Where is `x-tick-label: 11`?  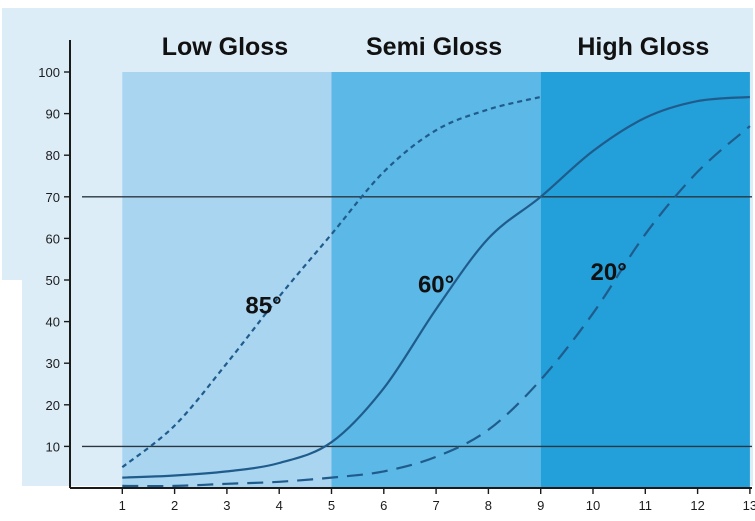
x-tick-label: 11 is located at coordinates (646, 505).